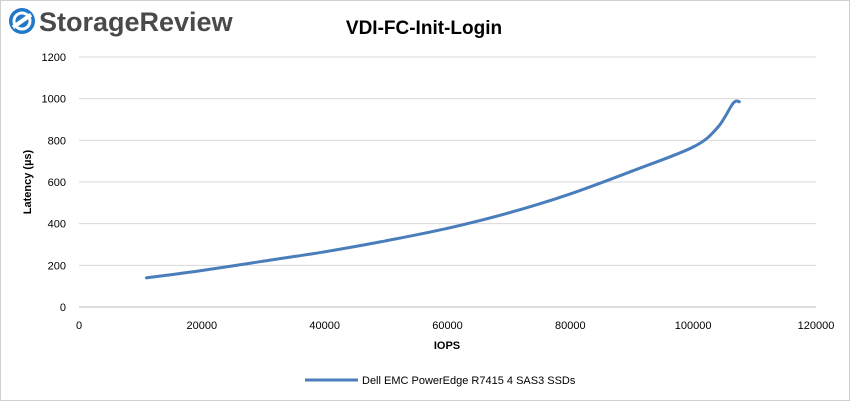 The width and height of the screenshot is (850, 401). Describe the element at coordinates (424, 28) in the screenshot. I see `chart-title: VDI-FC-Init-Login` at that location.